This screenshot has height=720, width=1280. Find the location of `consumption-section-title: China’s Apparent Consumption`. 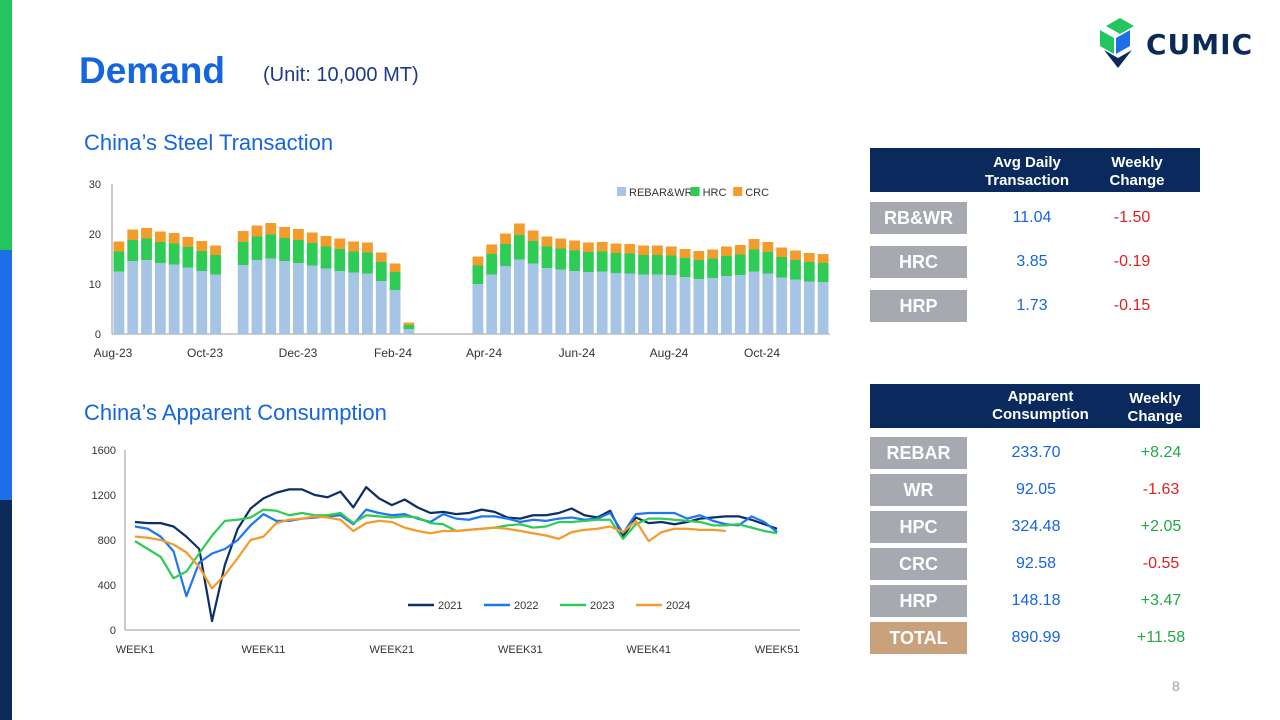

consumption-section-title: China’s Apparent Consumption is located at coordinates (235, 412).